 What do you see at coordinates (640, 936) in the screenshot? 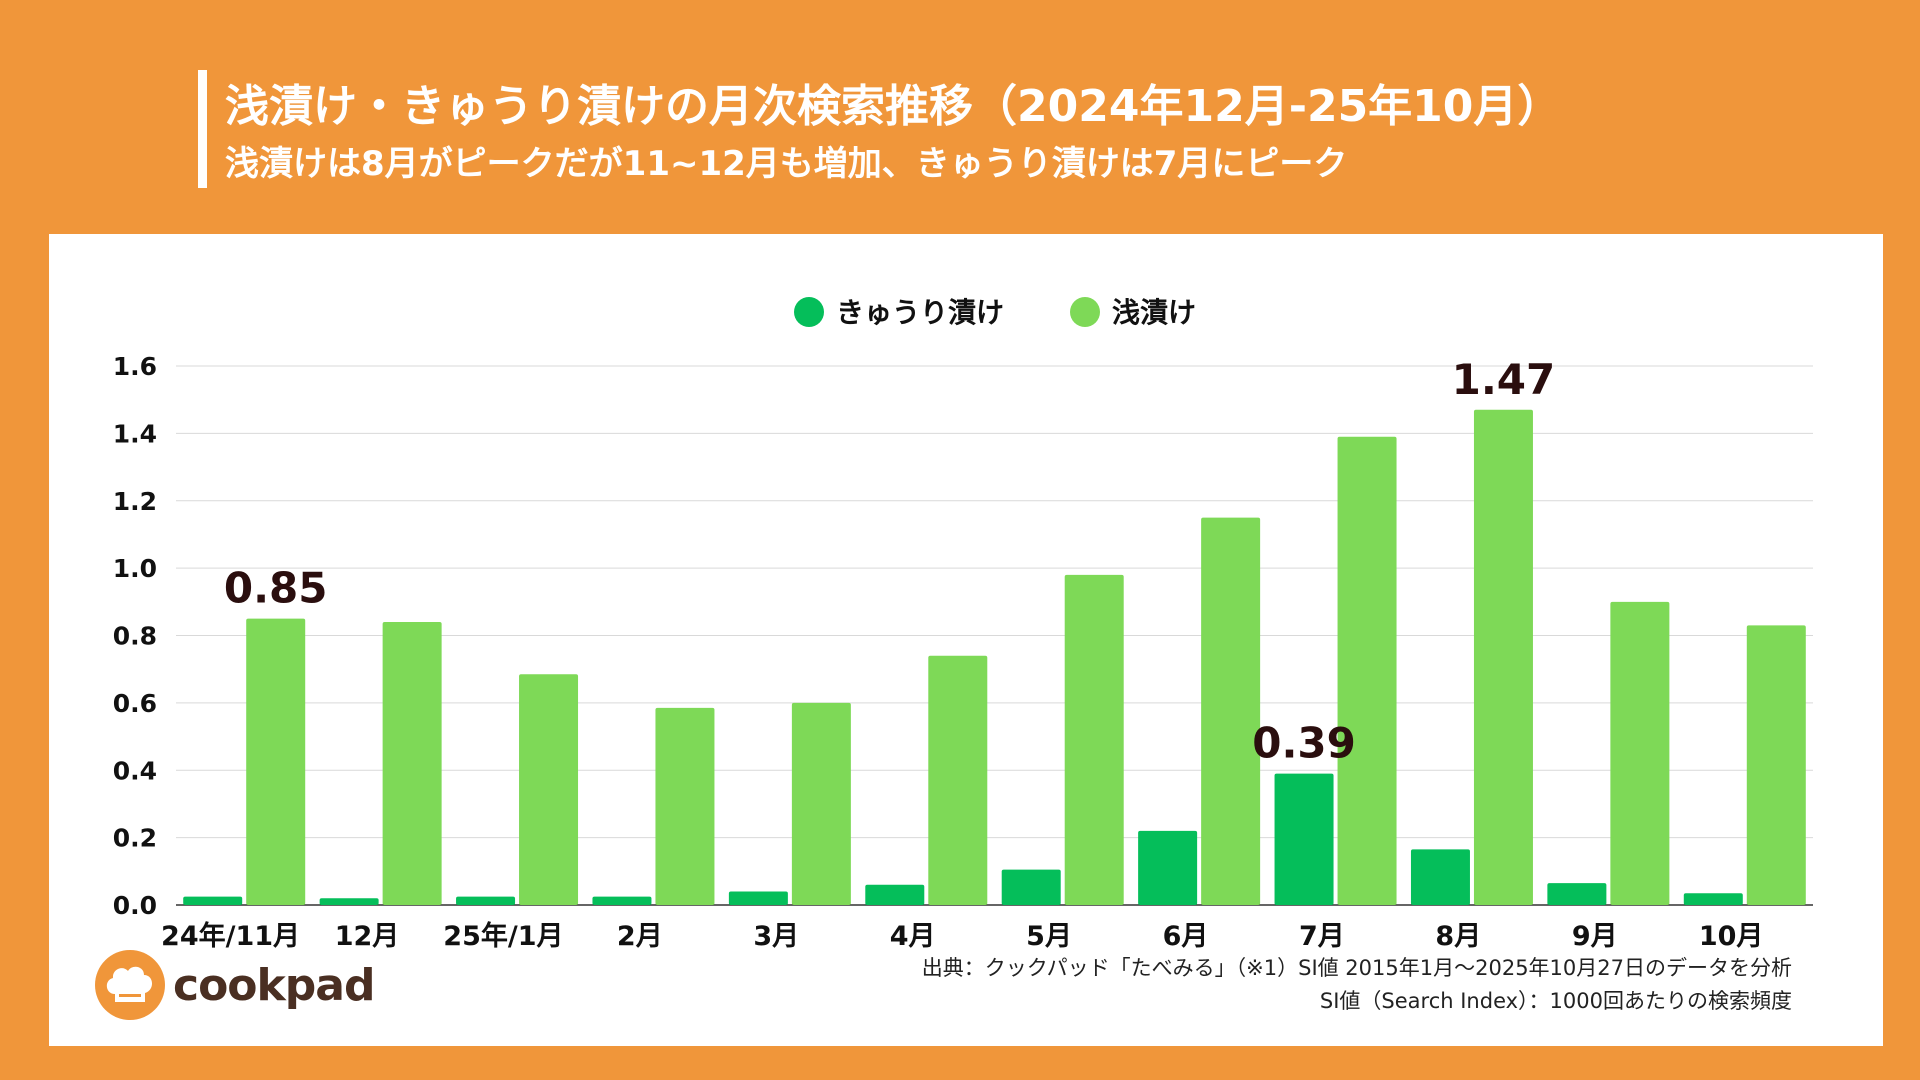
I see `x-tick-label: 2月` at bounding box center [640, 936].